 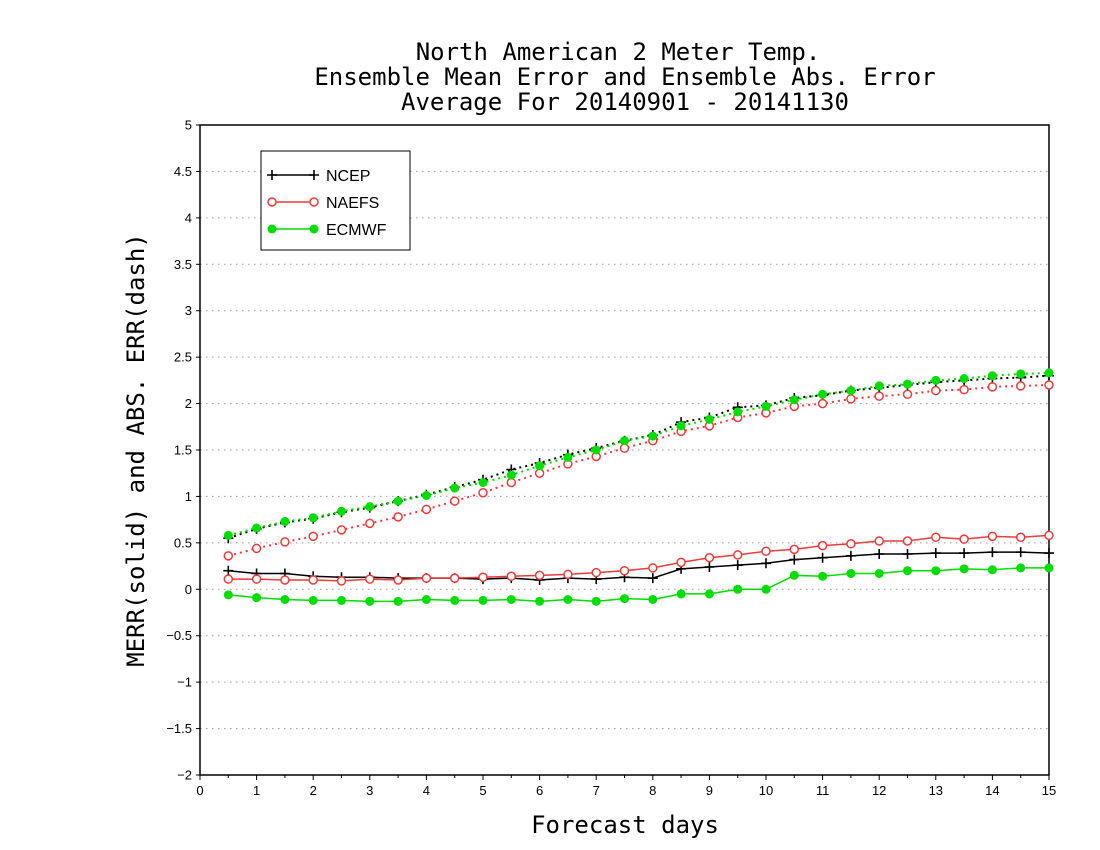 What do you see at coordinates (352, 203) in the screenshot?
I see `legend-naefs-label: NAEFS` at bounding box center [352, 203].